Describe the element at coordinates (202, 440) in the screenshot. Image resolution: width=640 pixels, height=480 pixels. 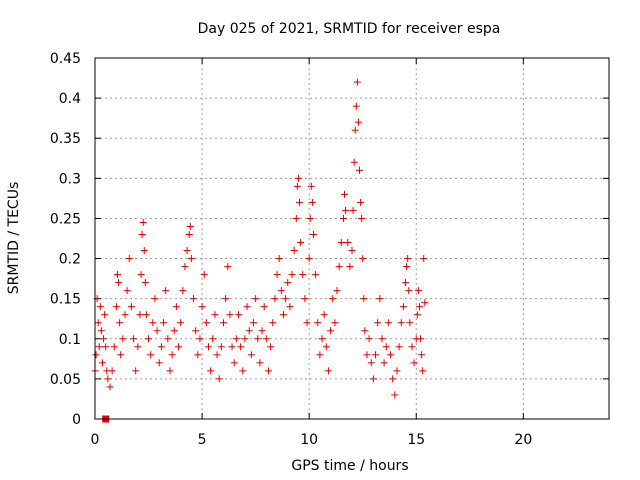
I see `x-tick-label: 5` at that location.